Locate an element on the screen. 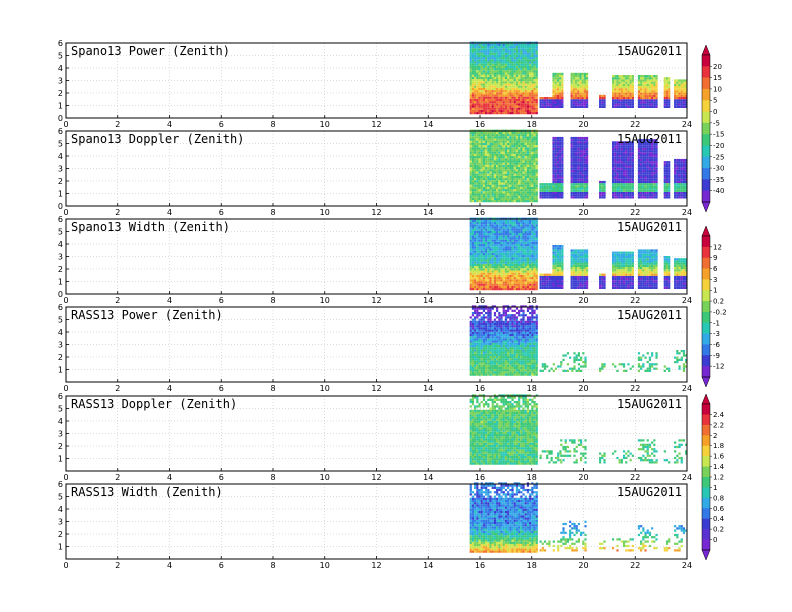  x-tick-label: 24 is located at coordinates (687, 212).